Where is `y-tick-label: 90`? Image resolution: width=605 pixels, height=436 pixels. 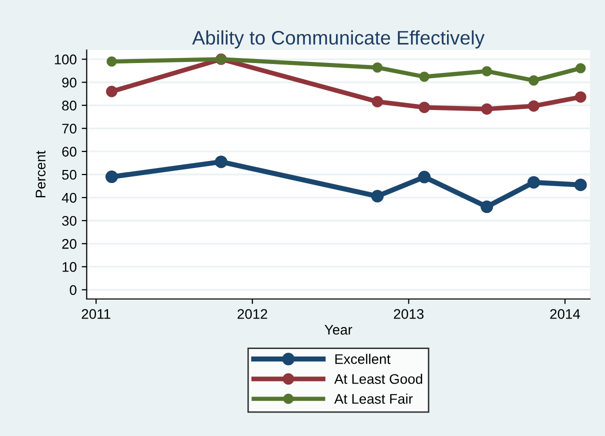
y-tick-label: 90 is located at coordinates (69, 83).